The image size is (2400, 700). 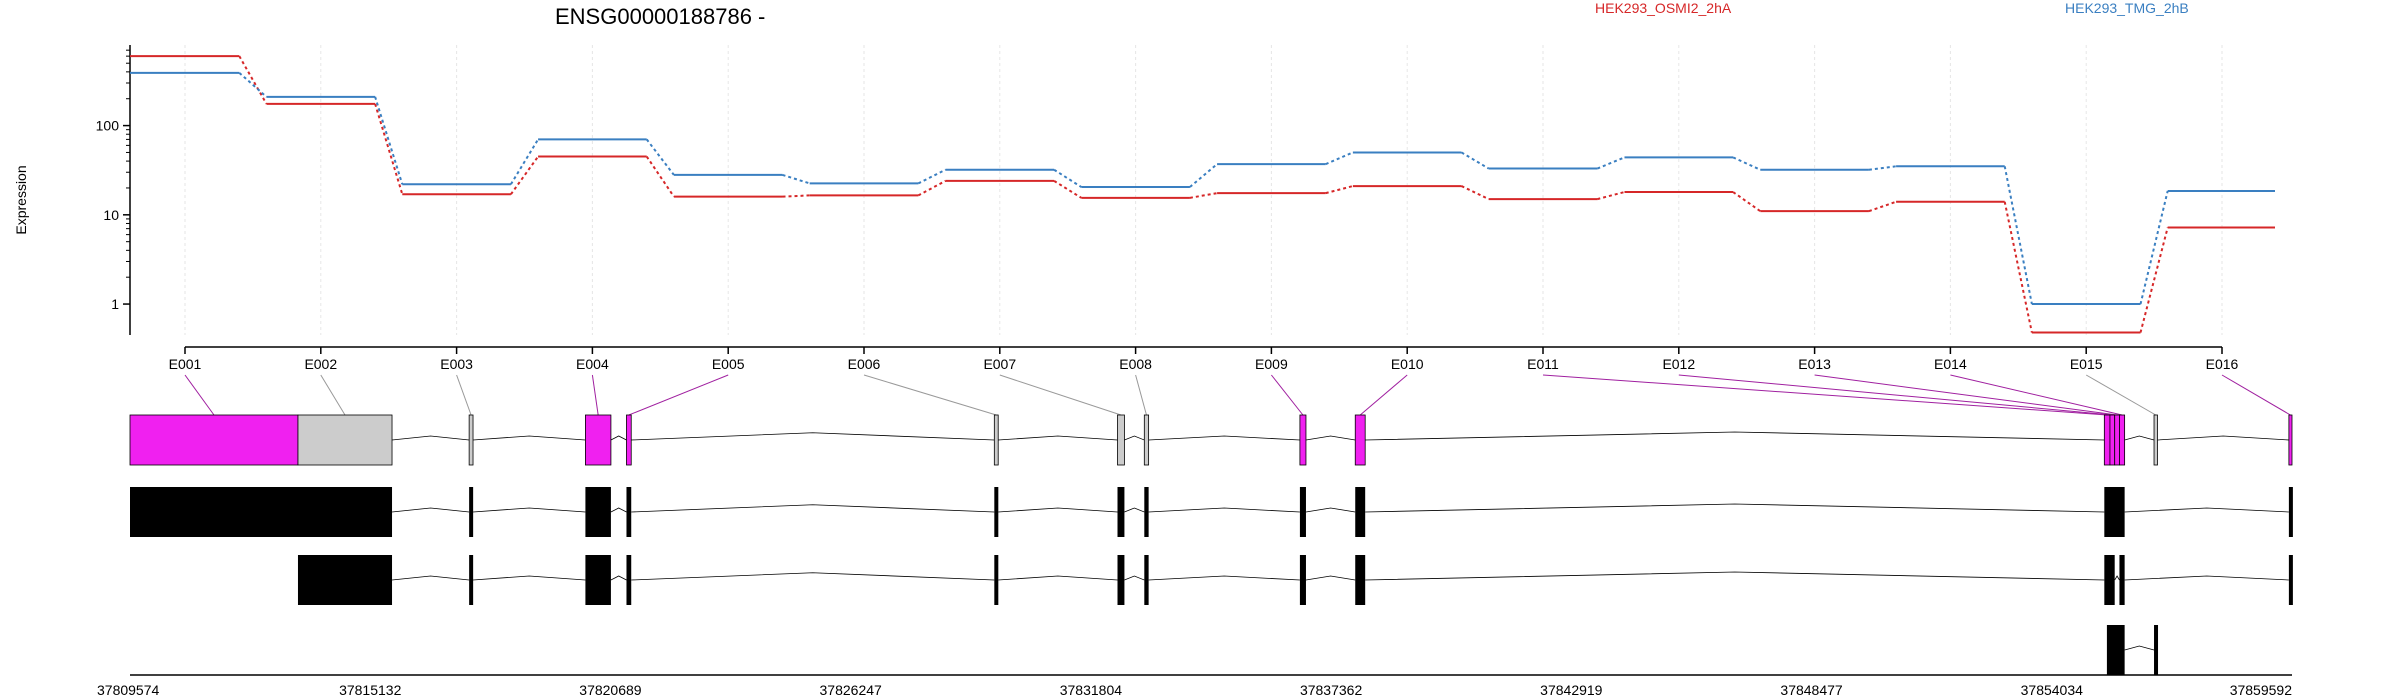 I want to click on coord-label-37826247: 37826247, so click(x=851, y=690).